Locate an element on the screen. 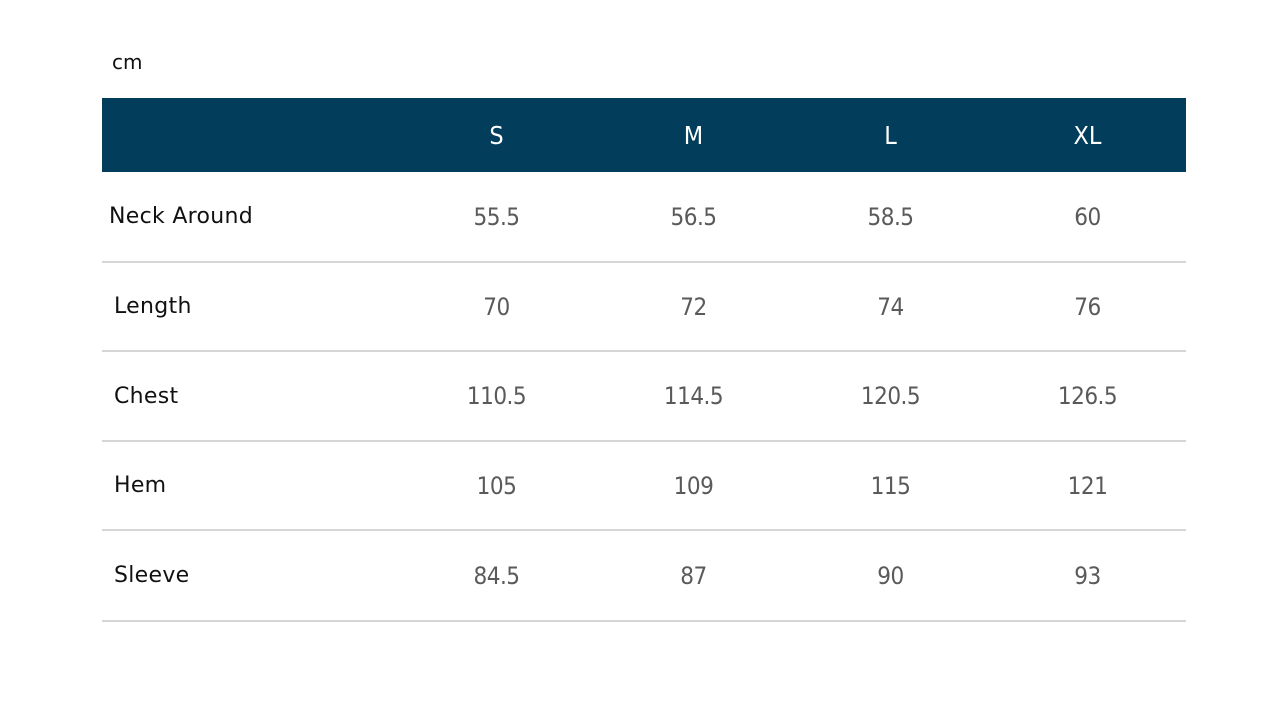 Image resolution: width=1280 pixels, height=720 pixels. table-row-sleeve: Sleeve 84.5 87 90 93 is located at coordinates (644, 576).